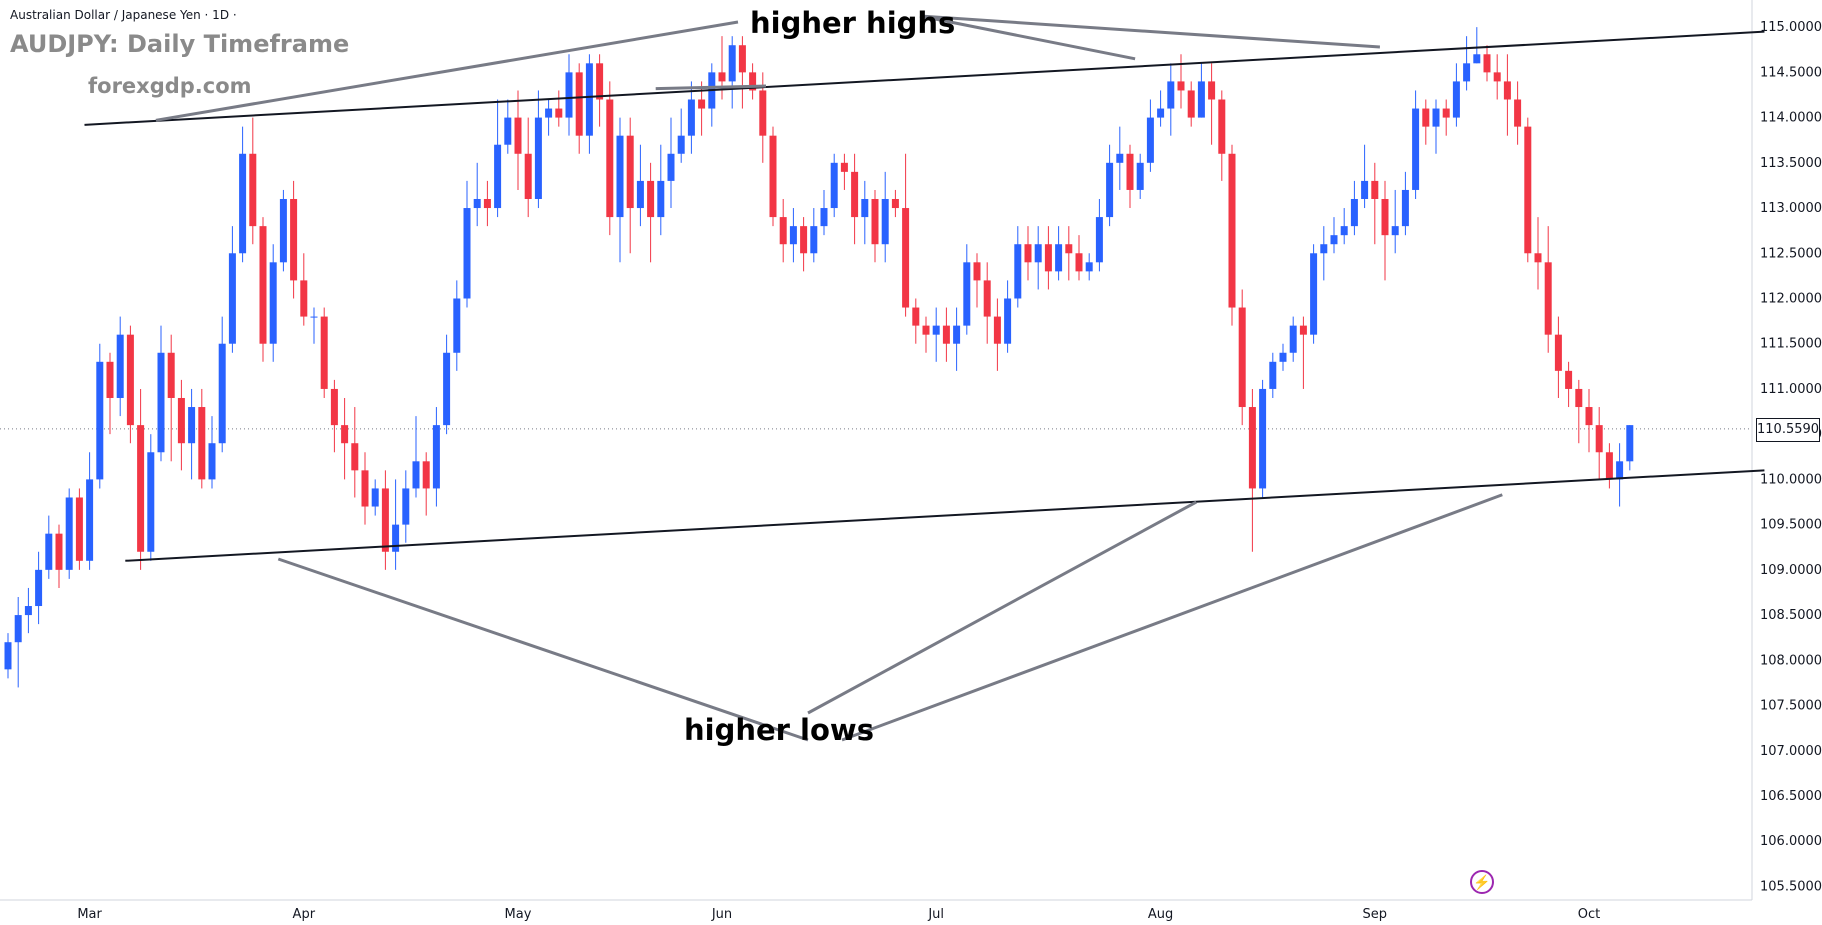 The image size is (1822, 925). Describe the element at coordinates (1791, 27) in the screenshot. I see `y-tick-label: 115.0000` at that location.